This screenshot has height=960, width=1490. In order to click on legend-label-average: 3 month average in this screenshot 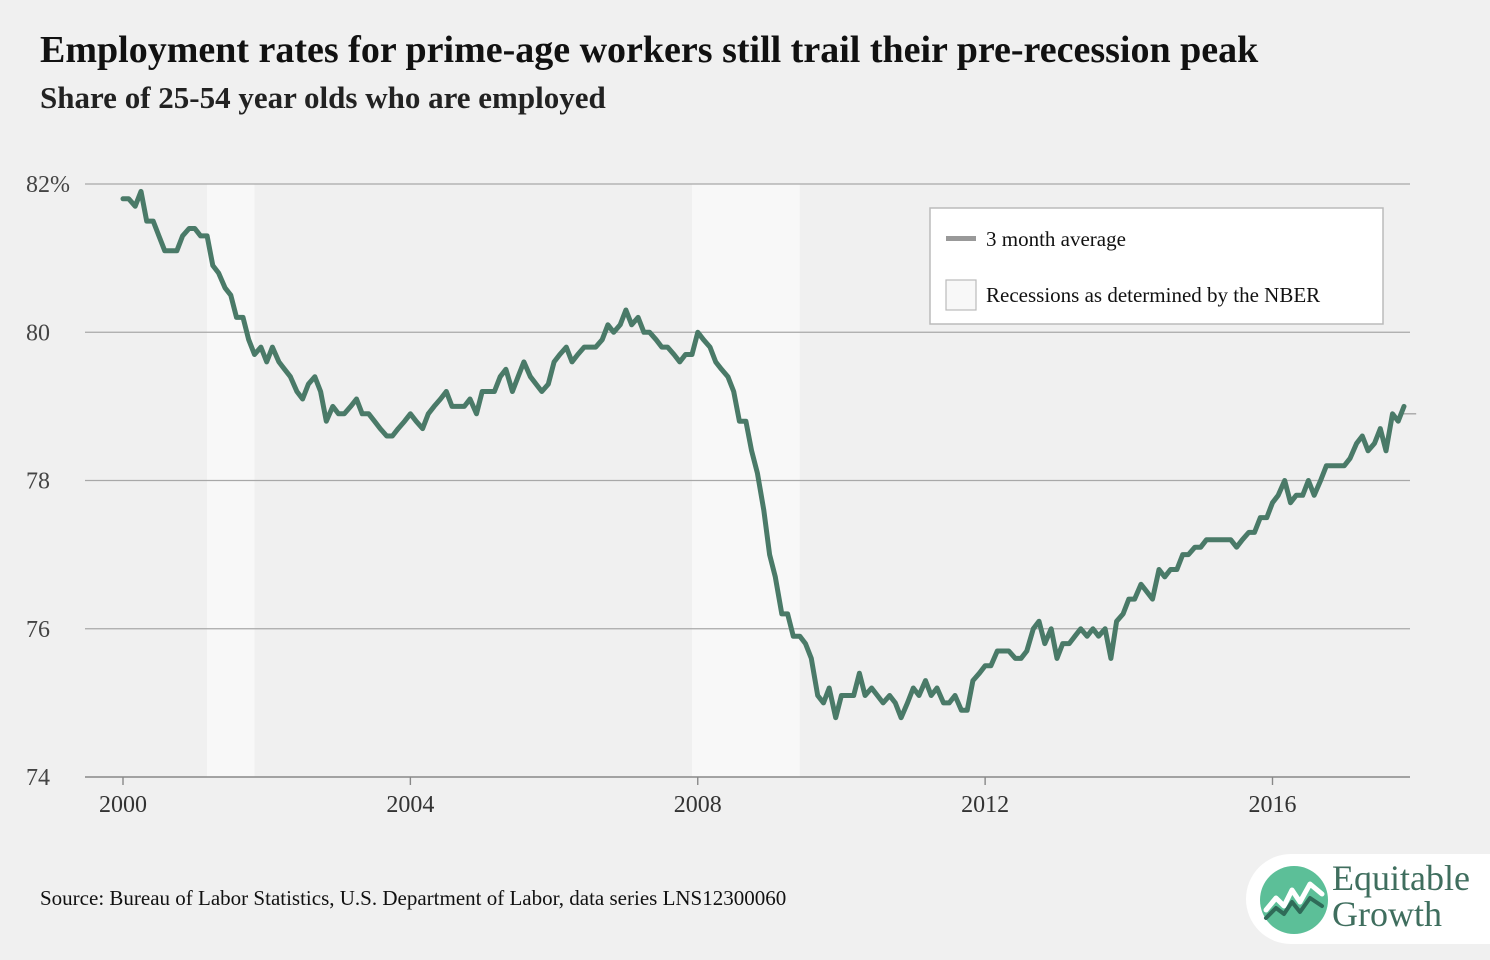, I will do `click(1056, 239)`.